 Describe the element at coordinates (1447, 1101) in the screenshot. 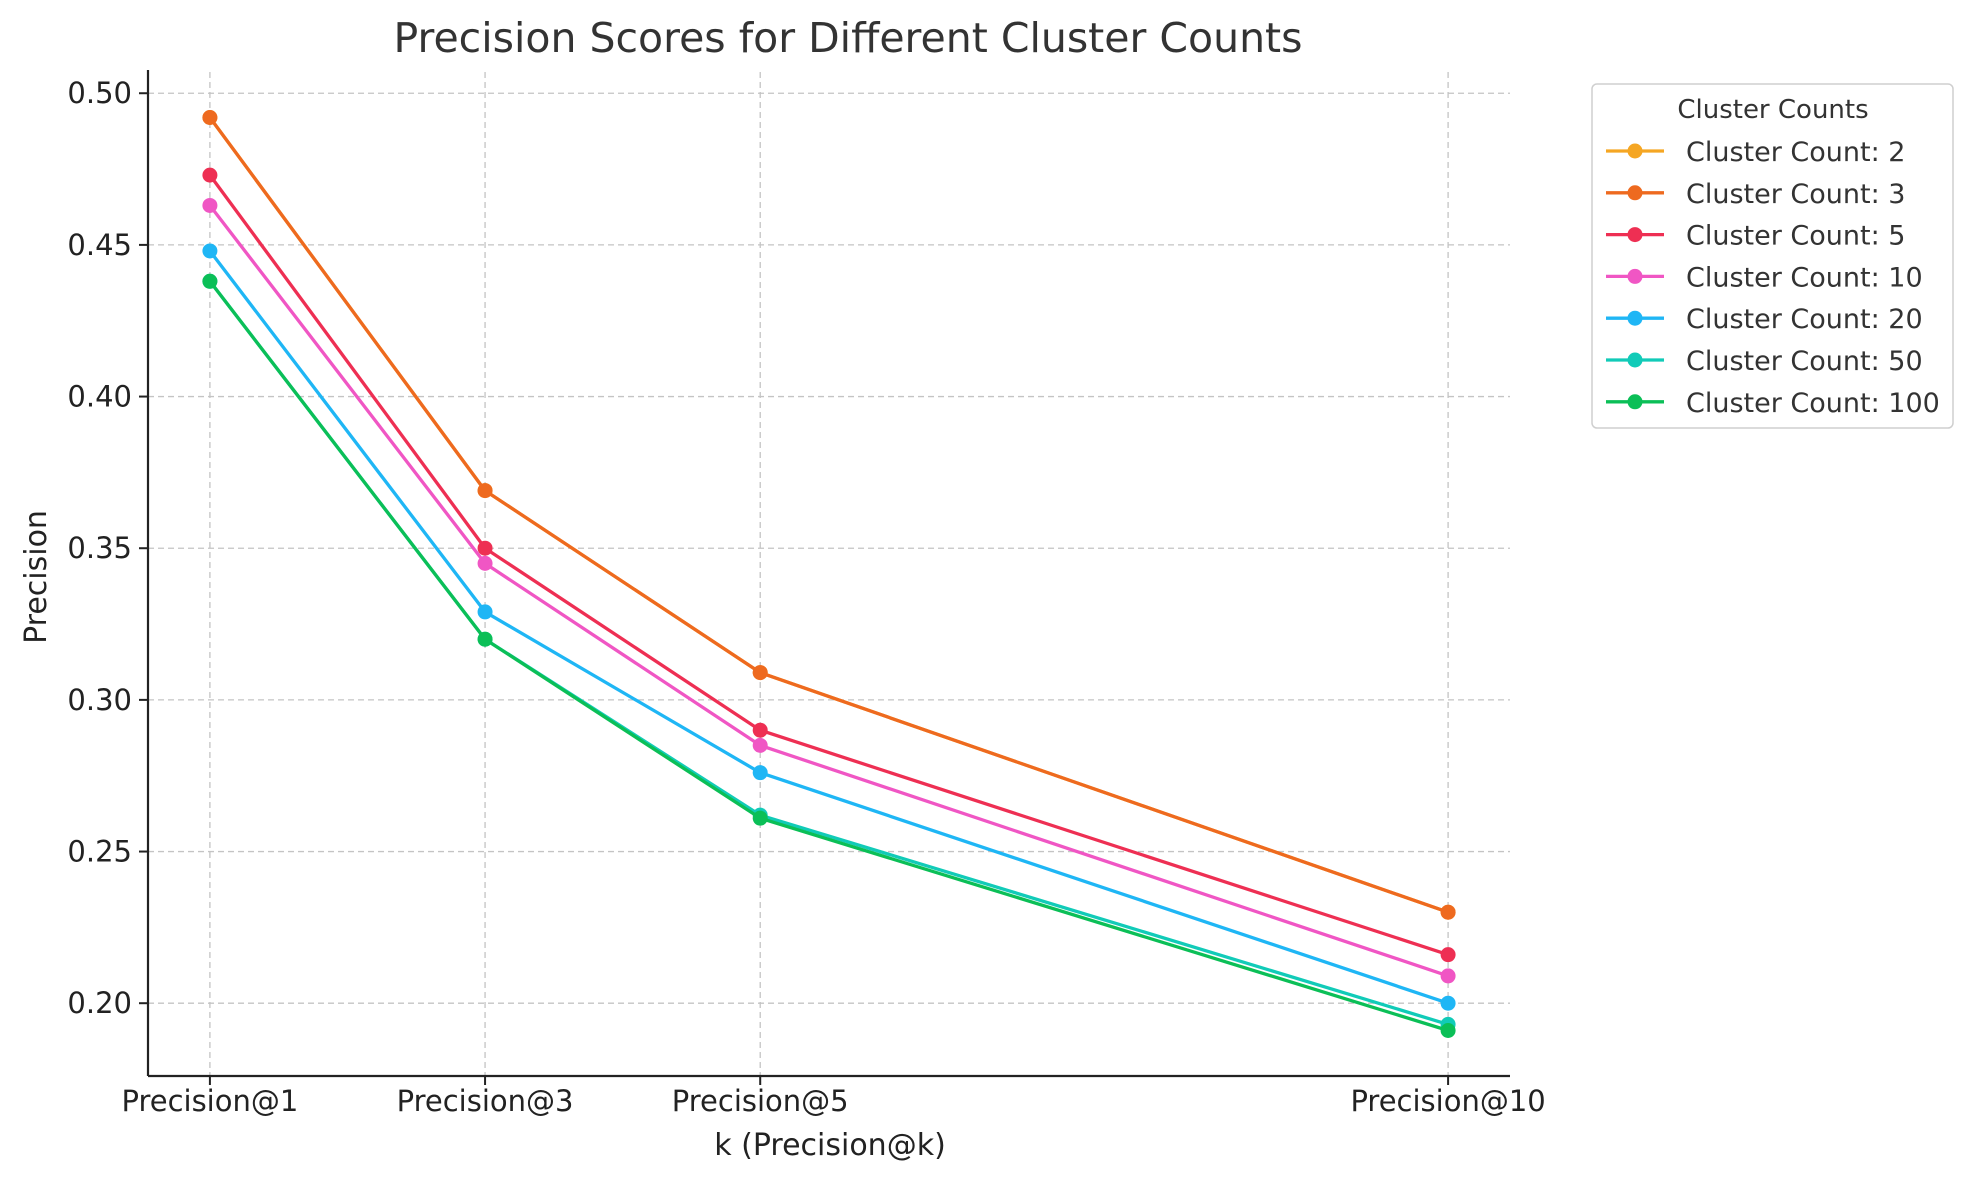

I see `x-tick-label: Precision@10` at that location.